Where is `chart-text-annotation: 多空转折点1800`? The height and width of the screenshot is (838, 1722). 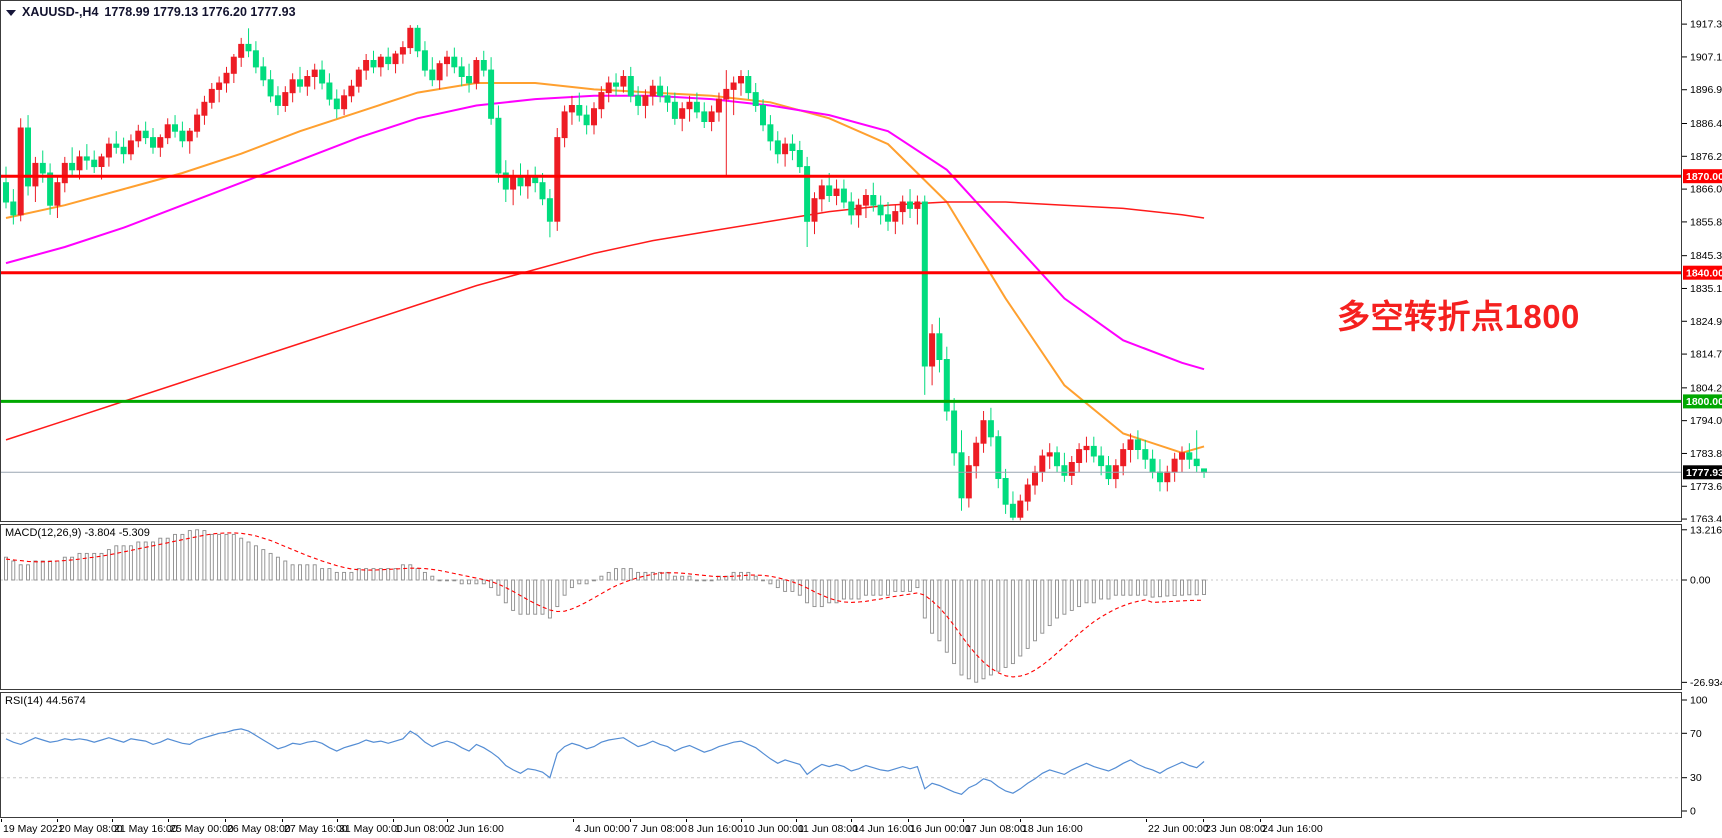 chart-text-annotation: 多空转折点1800 is located at coordinates (1458, 316).